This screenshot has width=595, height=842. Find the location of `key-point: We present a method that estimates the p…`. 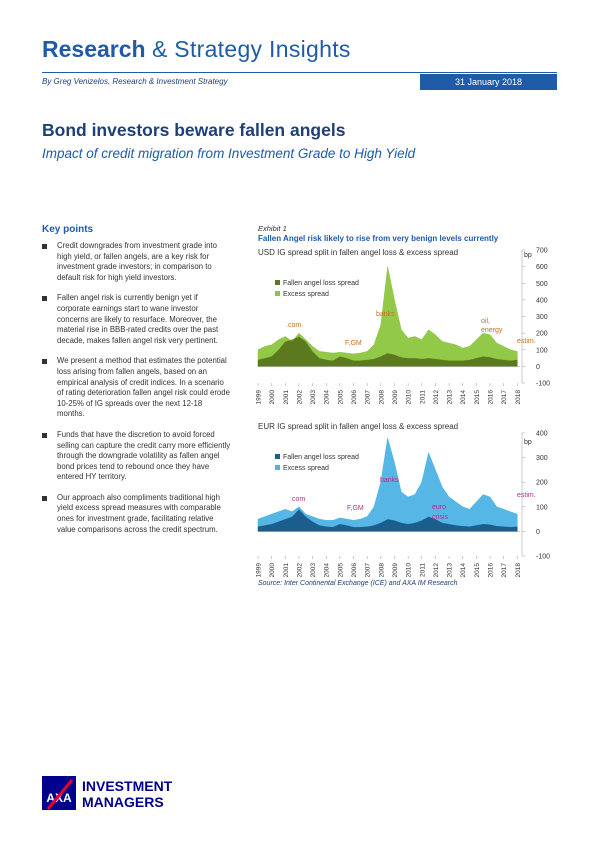

key-point: We present a method that estimates the p… is located at coordinates (137, 388).